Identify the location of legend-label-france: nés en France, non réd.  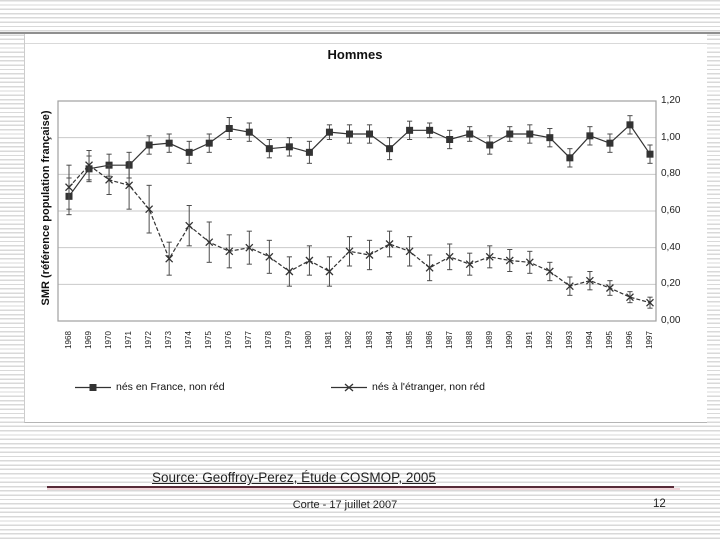
(170, 387).